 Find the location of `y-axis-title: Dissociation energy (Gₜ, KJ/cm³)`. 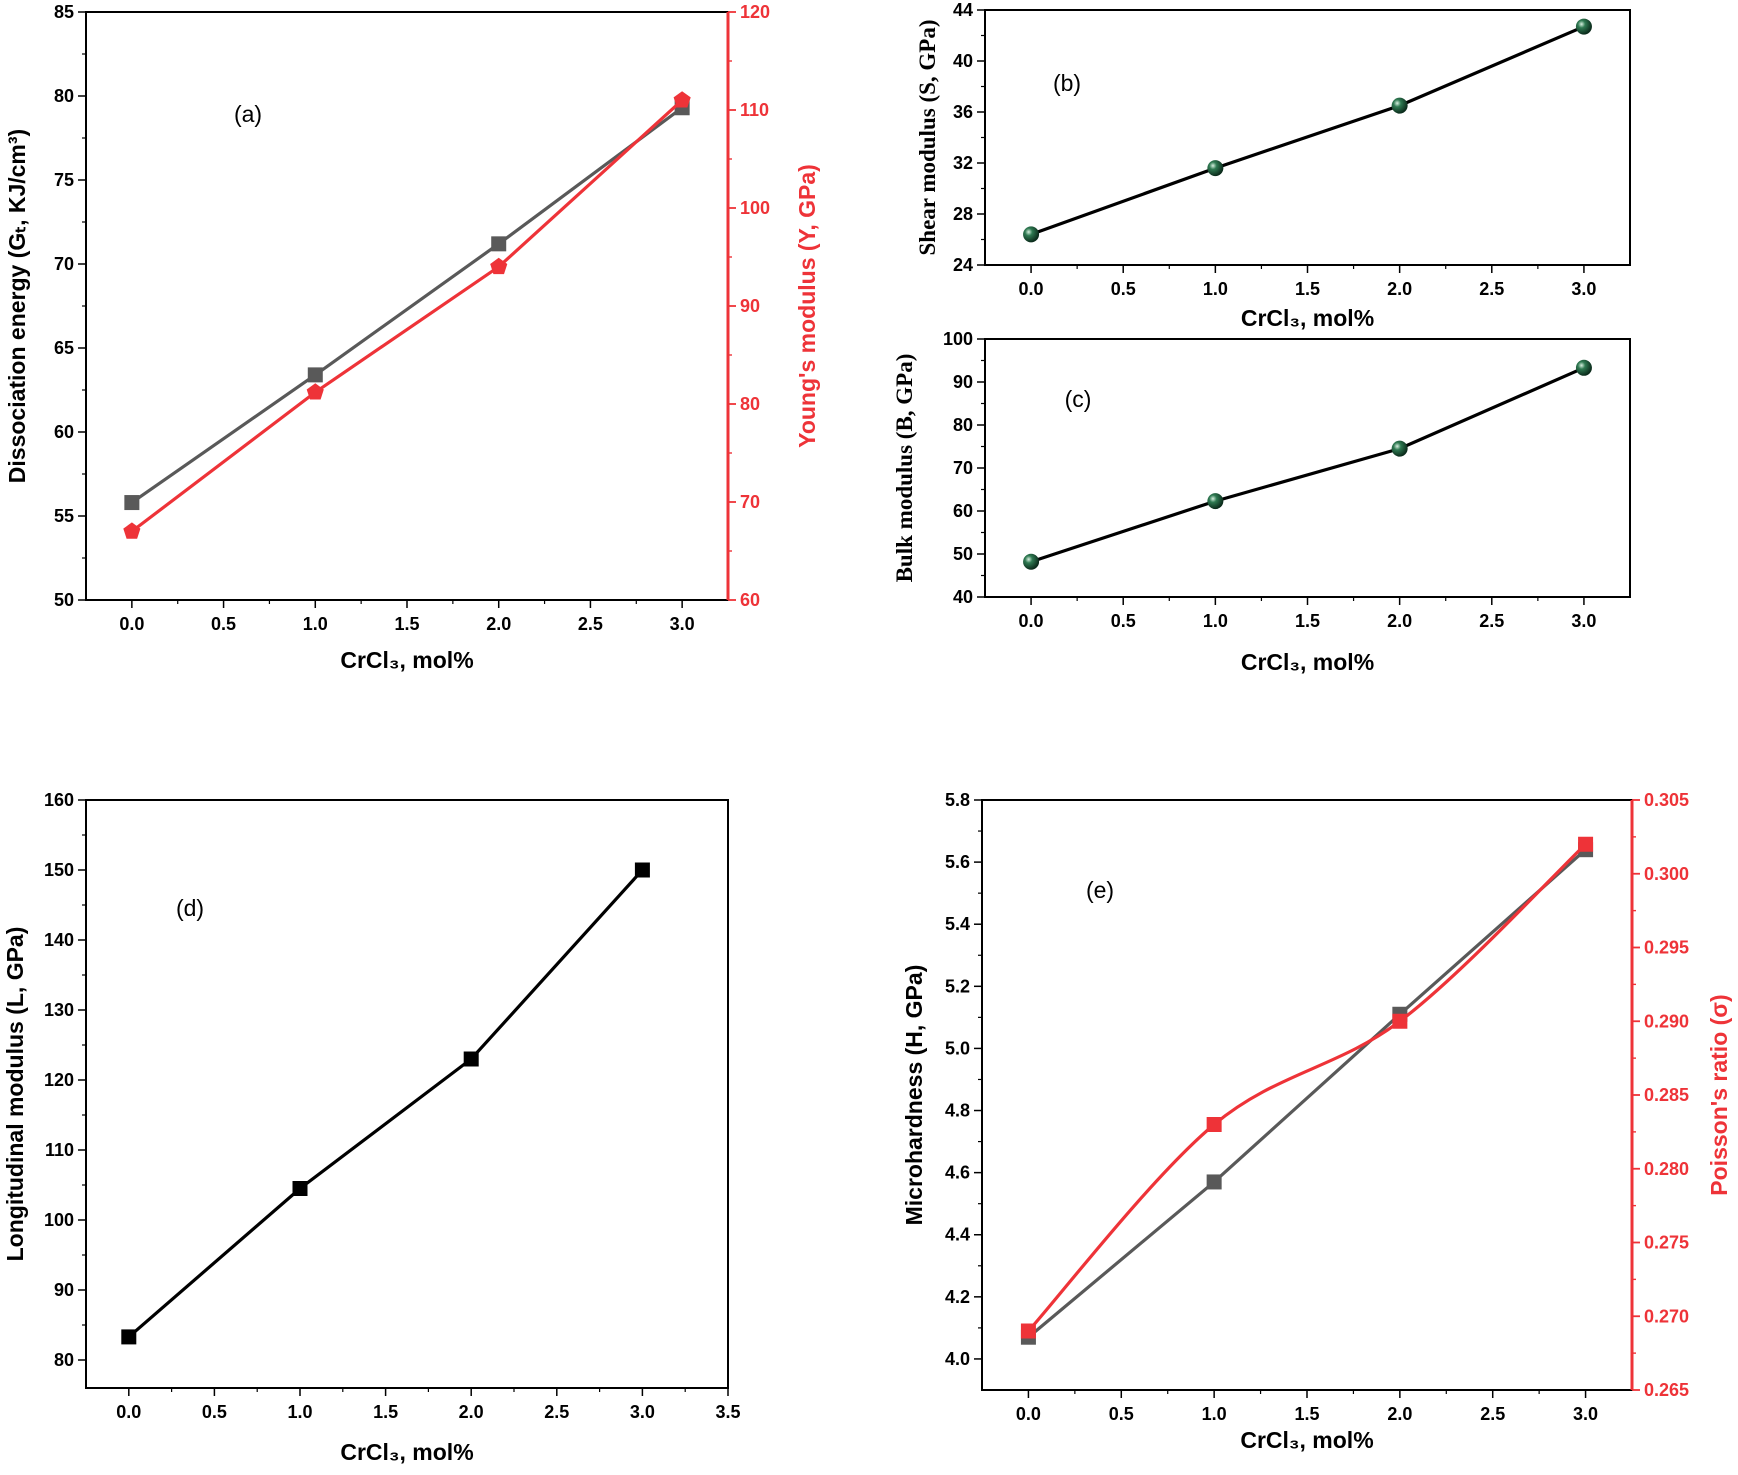

y-axis-title: Dissociation energy (Gₜ, KJ/cm³) is located at coordinates (17, 306).